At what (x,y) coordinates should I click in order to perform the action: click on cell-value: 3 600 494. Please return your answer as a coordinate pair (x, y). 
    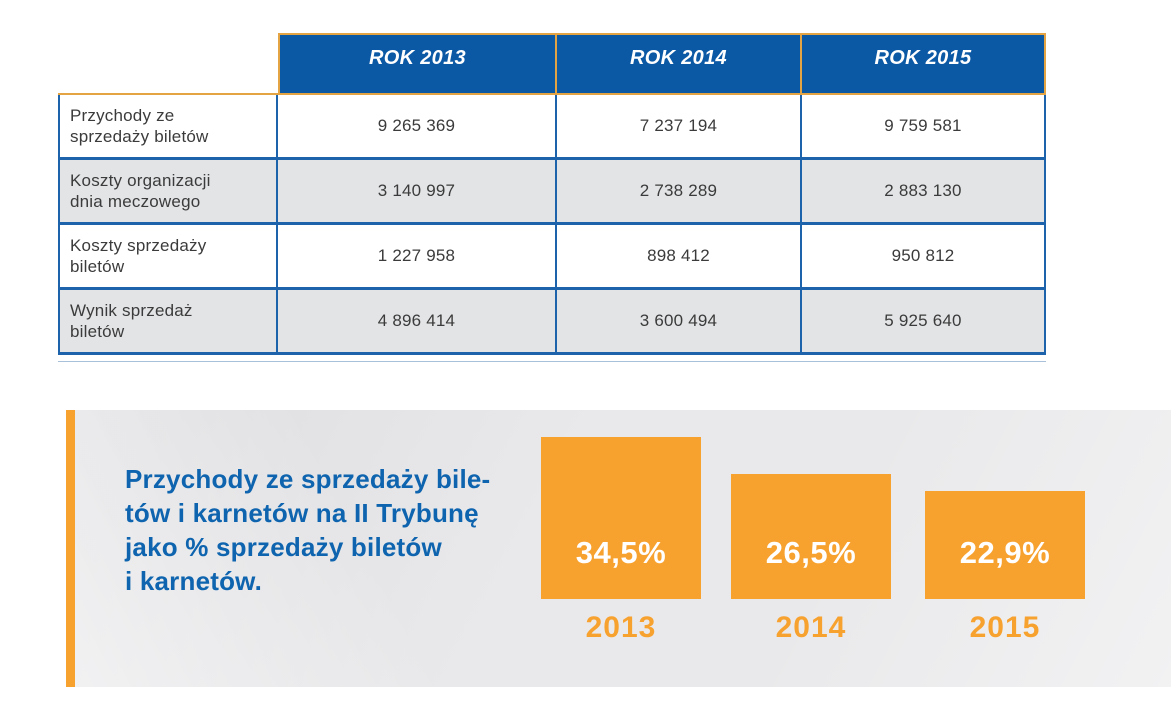
    Looking at the image, I should click on (679, 322).